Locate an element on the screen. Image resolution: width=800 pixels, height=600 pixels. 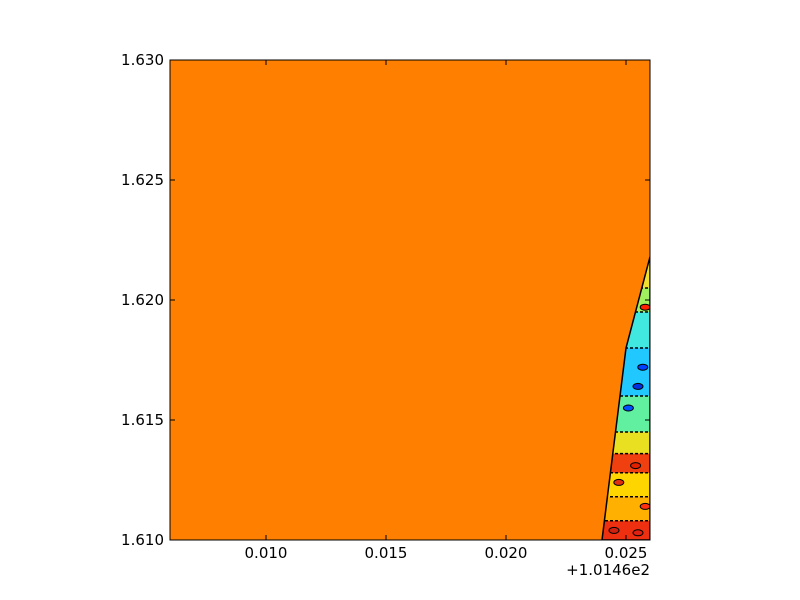
y-tick-label: 1.610 is located at coordinates (142, 540).